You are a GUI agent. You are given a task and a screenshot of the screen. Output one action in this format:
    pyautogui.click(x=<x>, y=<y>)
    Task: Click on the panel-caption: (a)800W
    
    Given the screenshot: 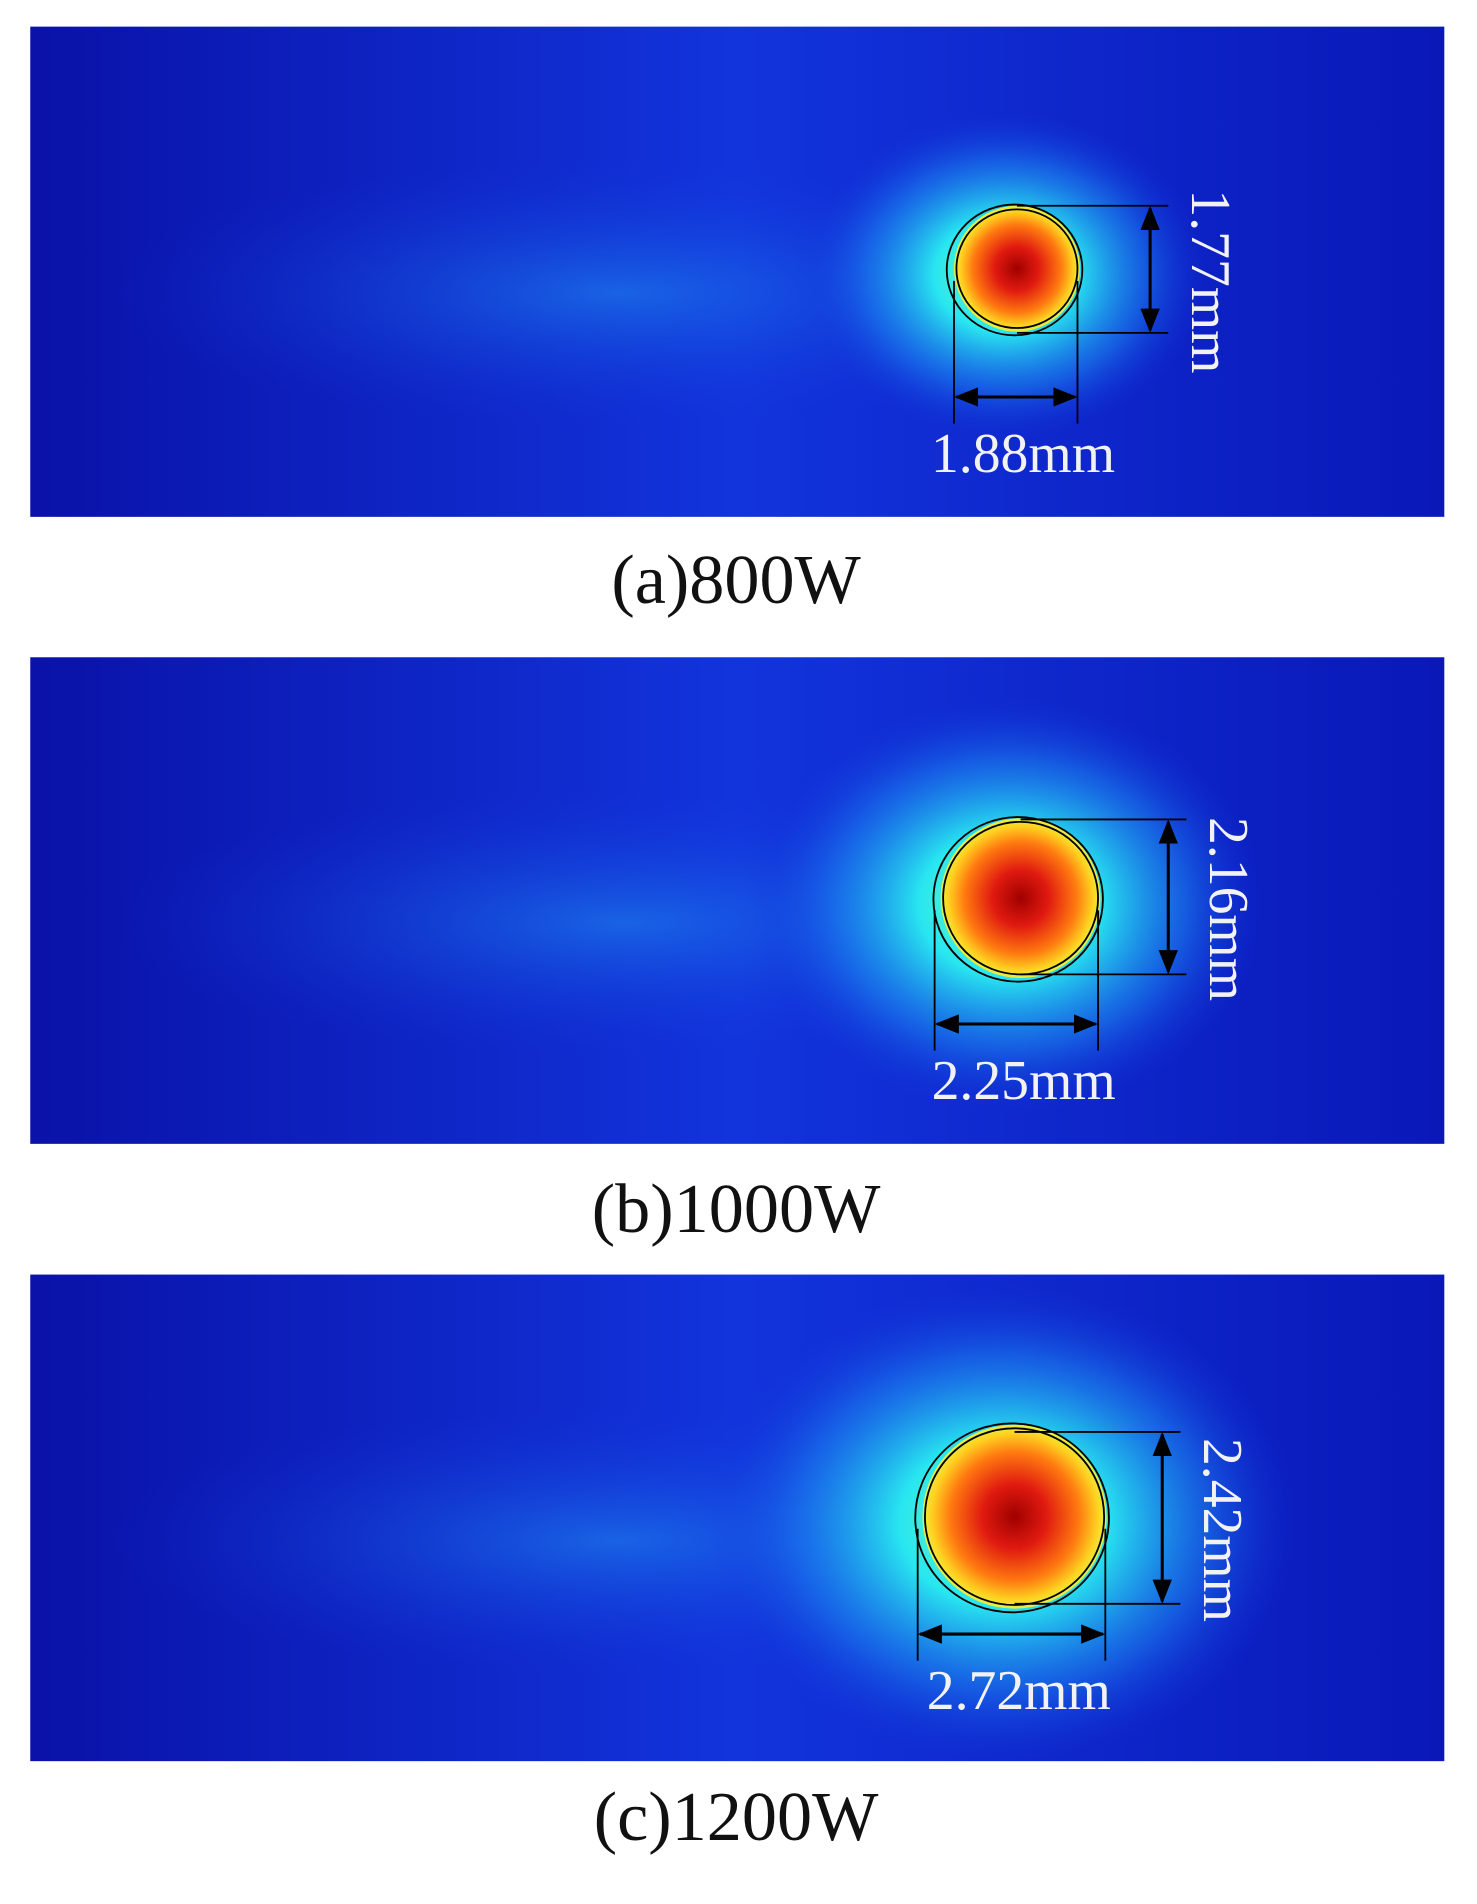 What is the action you would take?
    pyautogui.click(x=736, y=580)
    